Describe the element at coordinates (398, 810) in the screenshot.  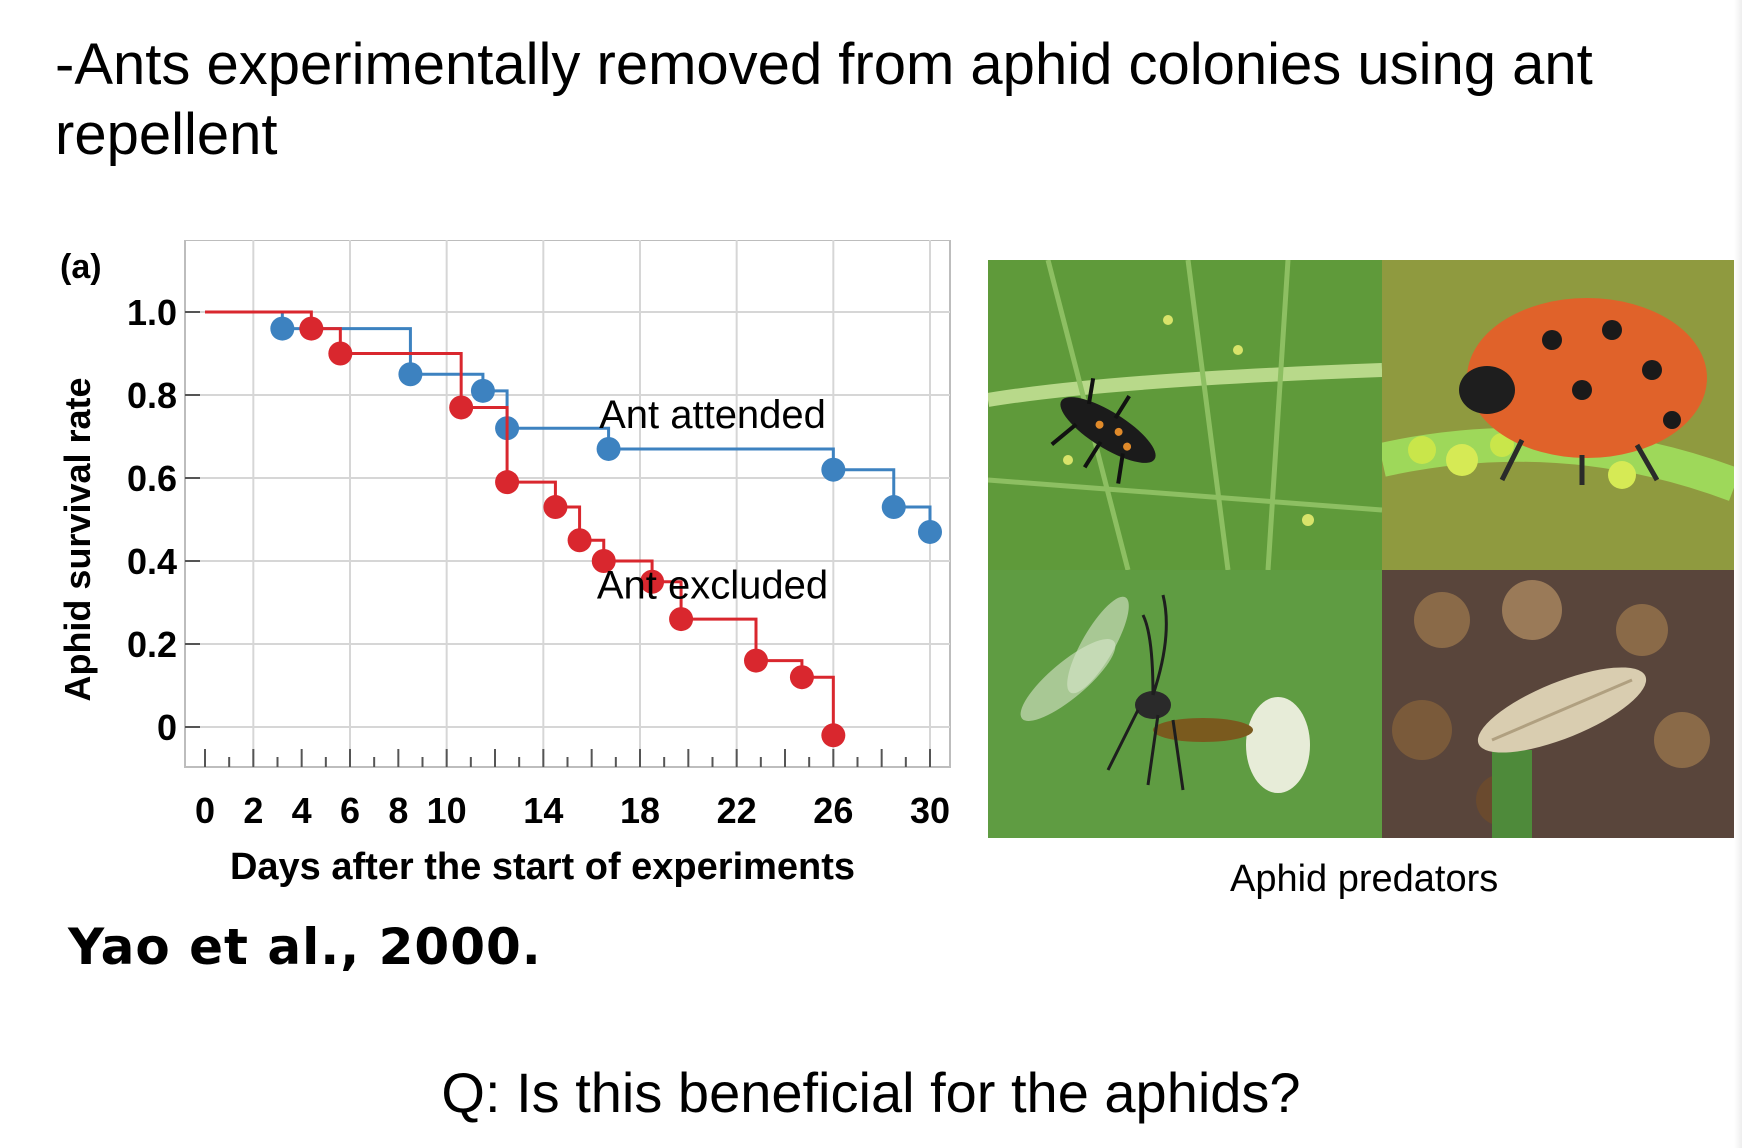
I see `x-tick-label: 8` at that location.